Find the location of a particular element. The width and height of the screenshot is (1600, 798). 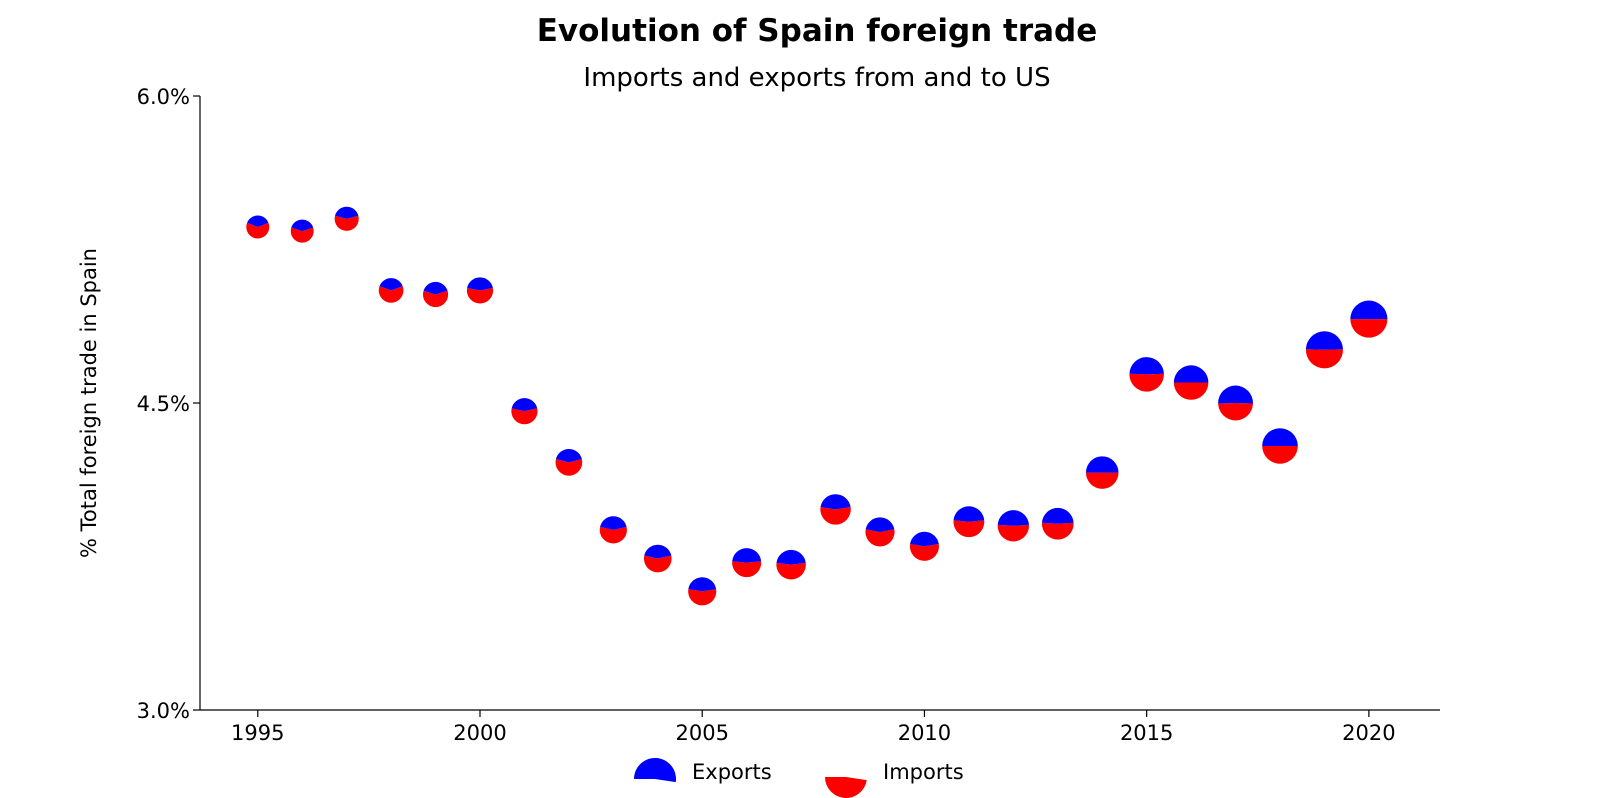

legend-item-imports: Imports is located at coordinates (894, 779).